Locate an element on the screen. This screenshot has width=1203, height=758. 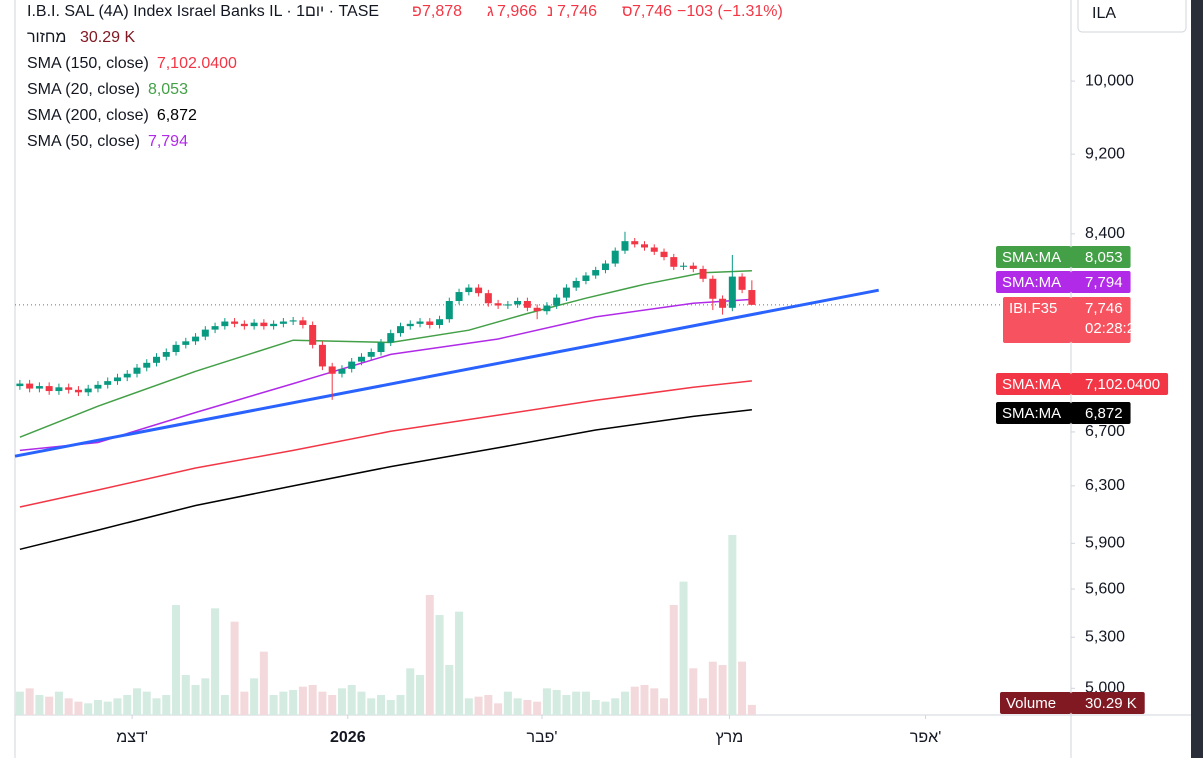
y-tick-label: 6,300 is located at coordinates (1105, 485).